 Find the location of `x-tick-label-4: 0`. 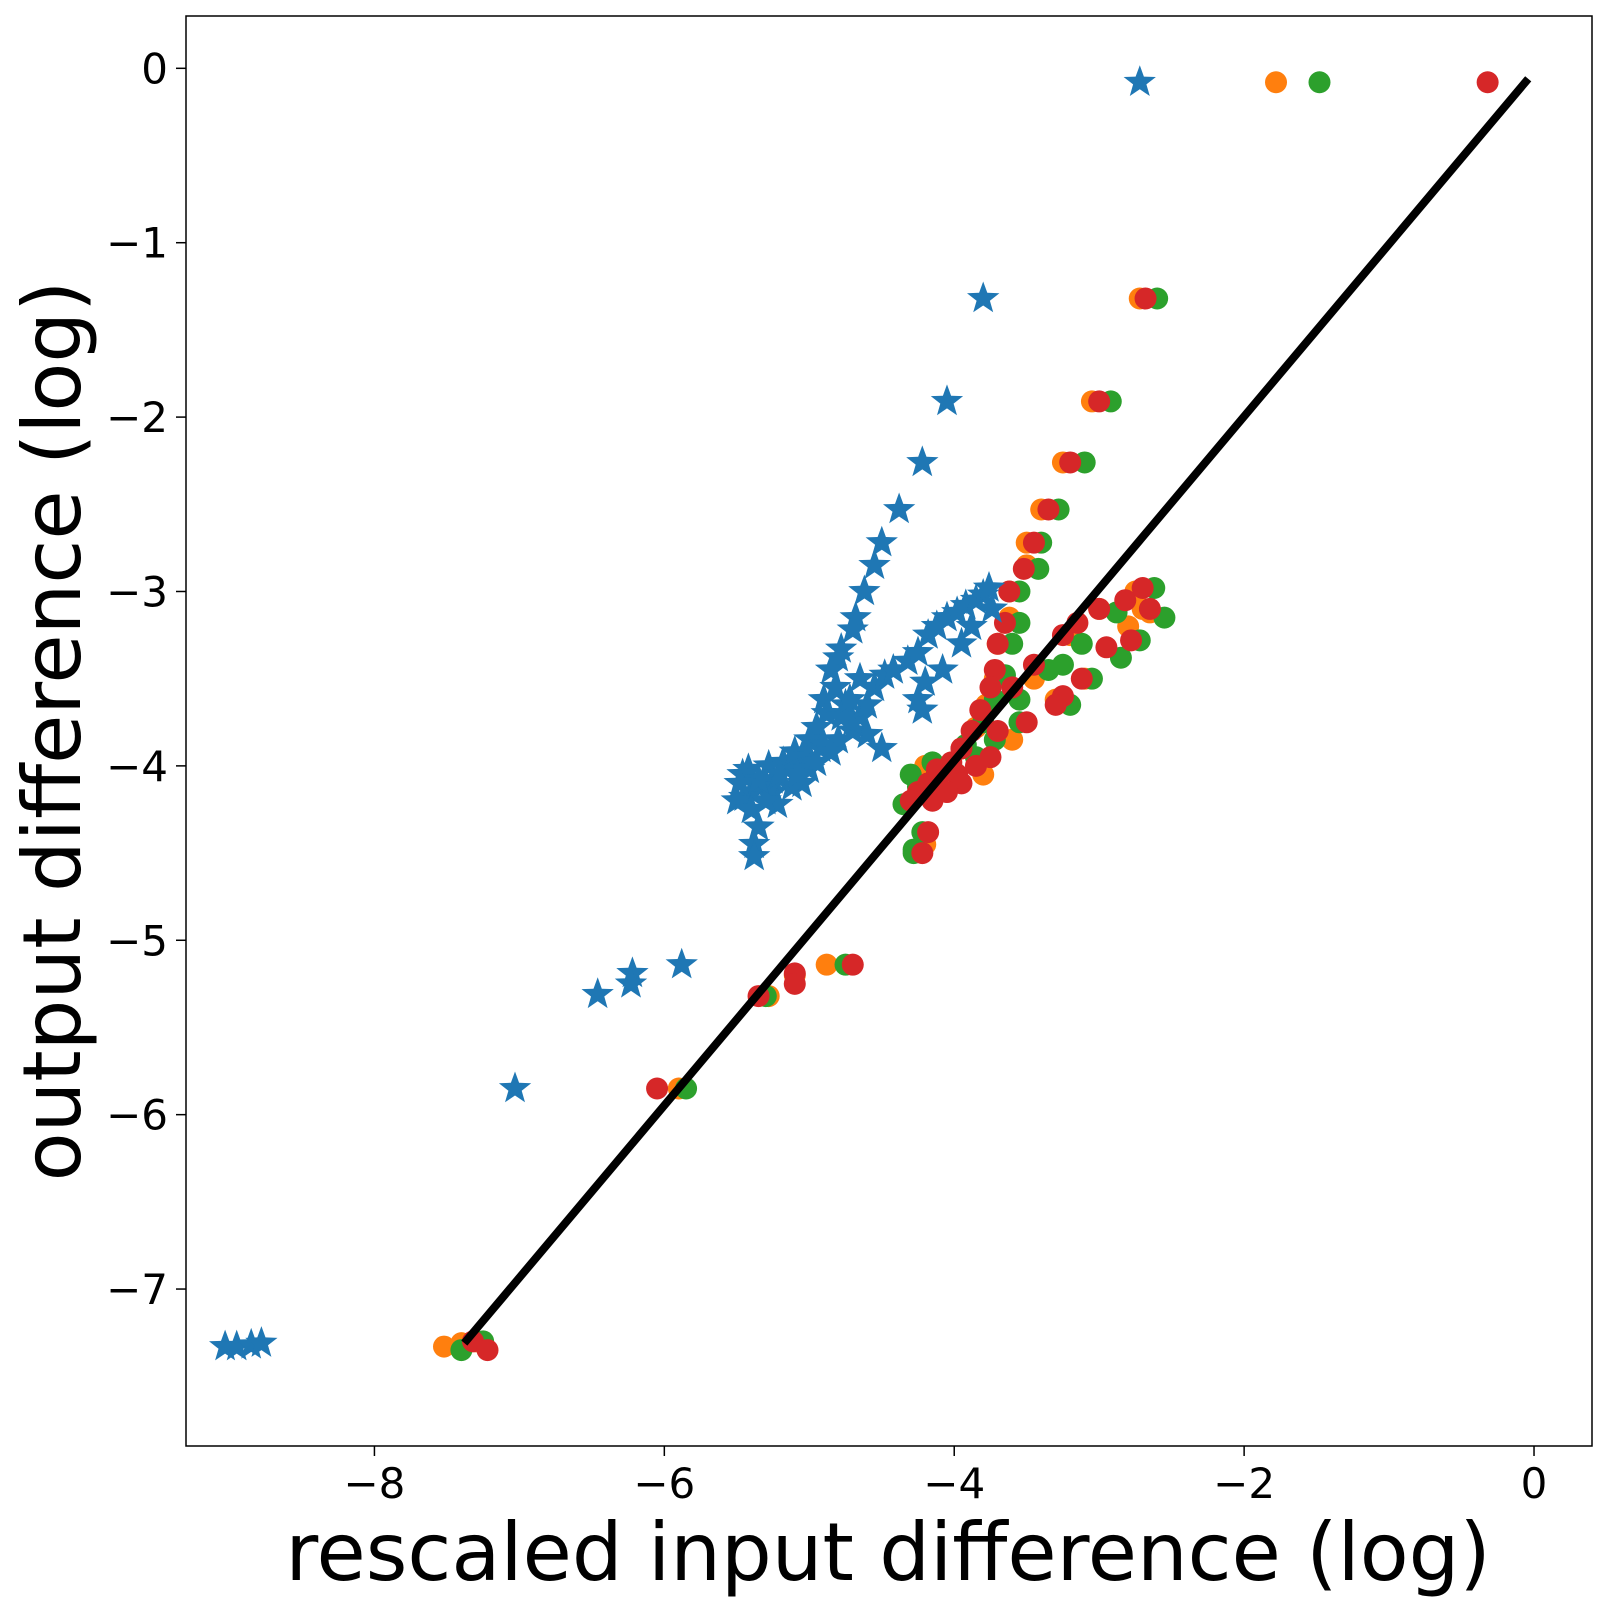

x-tick-label-4: 0 is located at coordinates (1534, 1483).